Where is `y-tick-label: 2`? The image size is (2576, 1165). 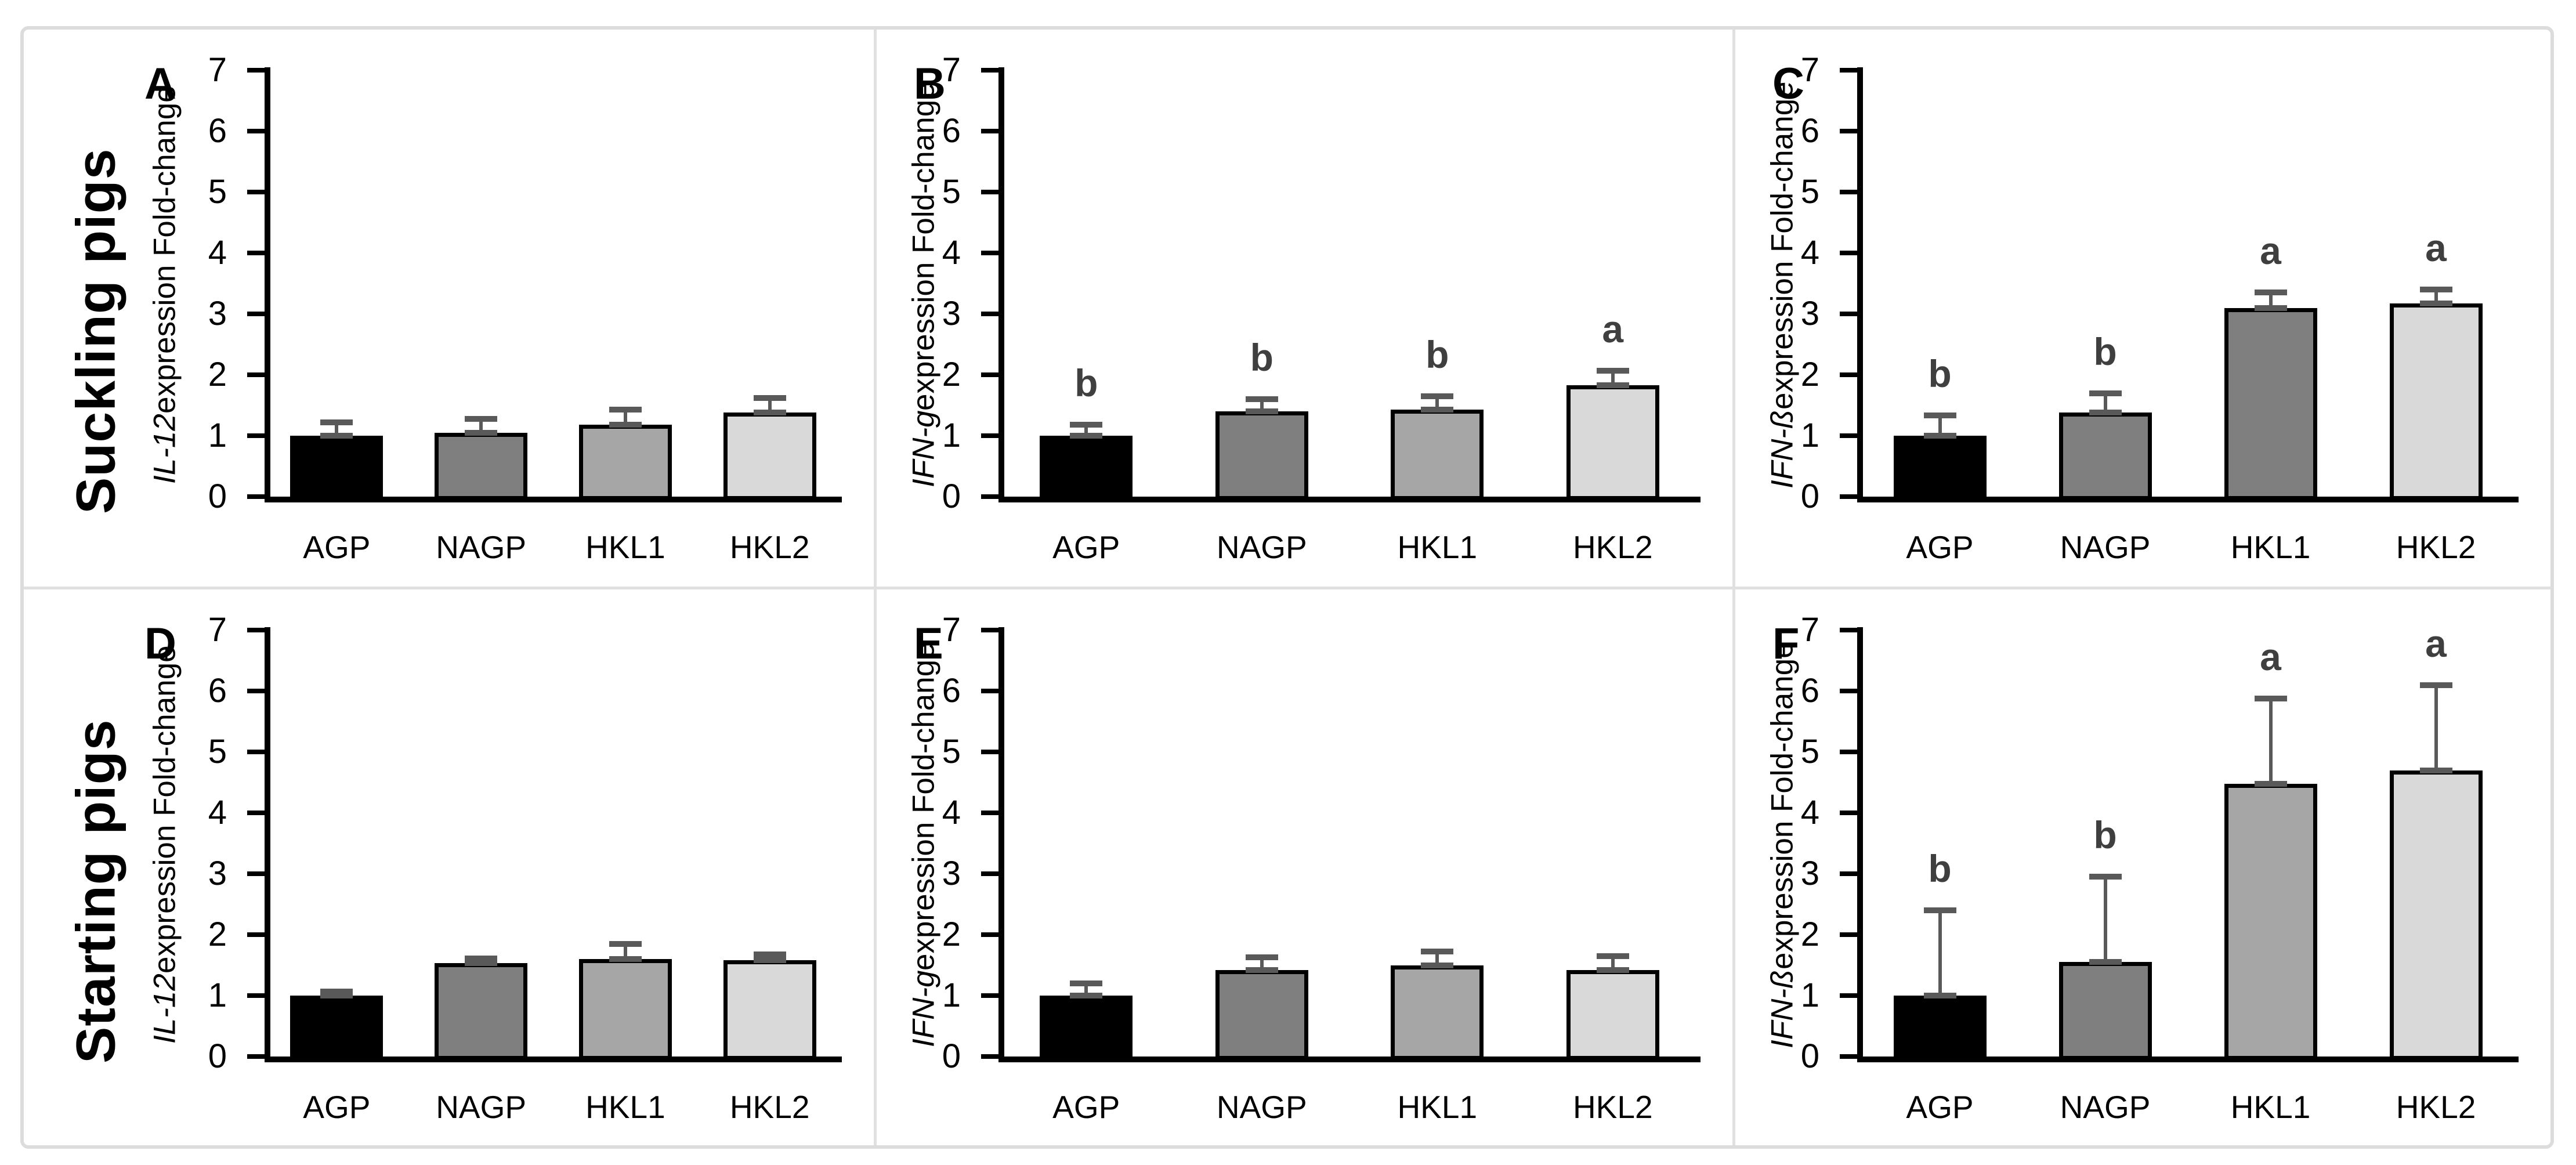 y-tick-label: 2 is located at coordinates (1809, 375).